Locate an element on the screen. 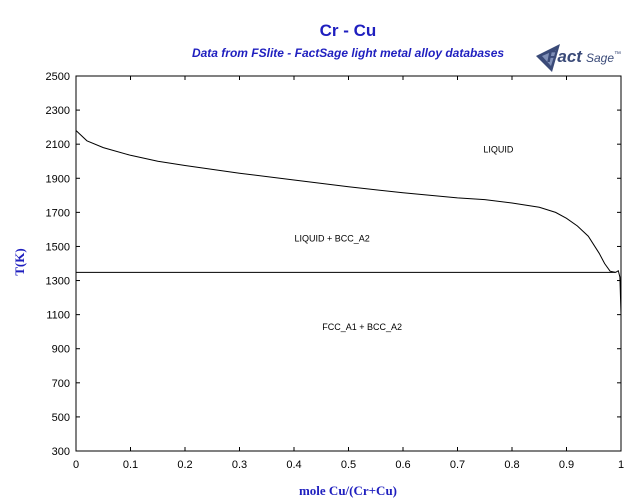 Image resolution: width=640 pixels, height=504 pixels. x-axis-label: mole Cu/(Cr+Cu) is located at coordinates (348, 490).